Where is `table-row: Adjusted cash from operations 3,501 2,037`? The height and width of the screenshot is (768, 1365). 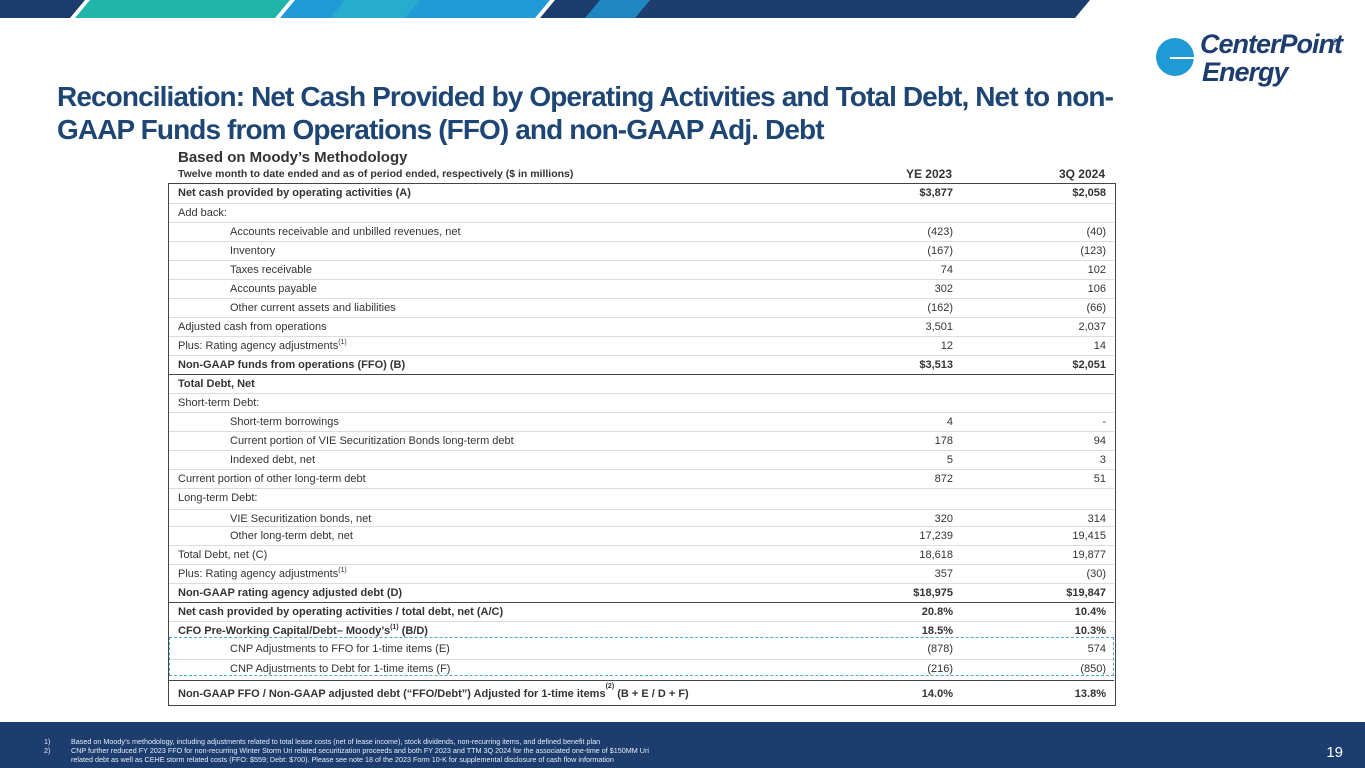
table-row: Adjusted cash from operations 3,501 2,037 is located at coordinates (641, 326).